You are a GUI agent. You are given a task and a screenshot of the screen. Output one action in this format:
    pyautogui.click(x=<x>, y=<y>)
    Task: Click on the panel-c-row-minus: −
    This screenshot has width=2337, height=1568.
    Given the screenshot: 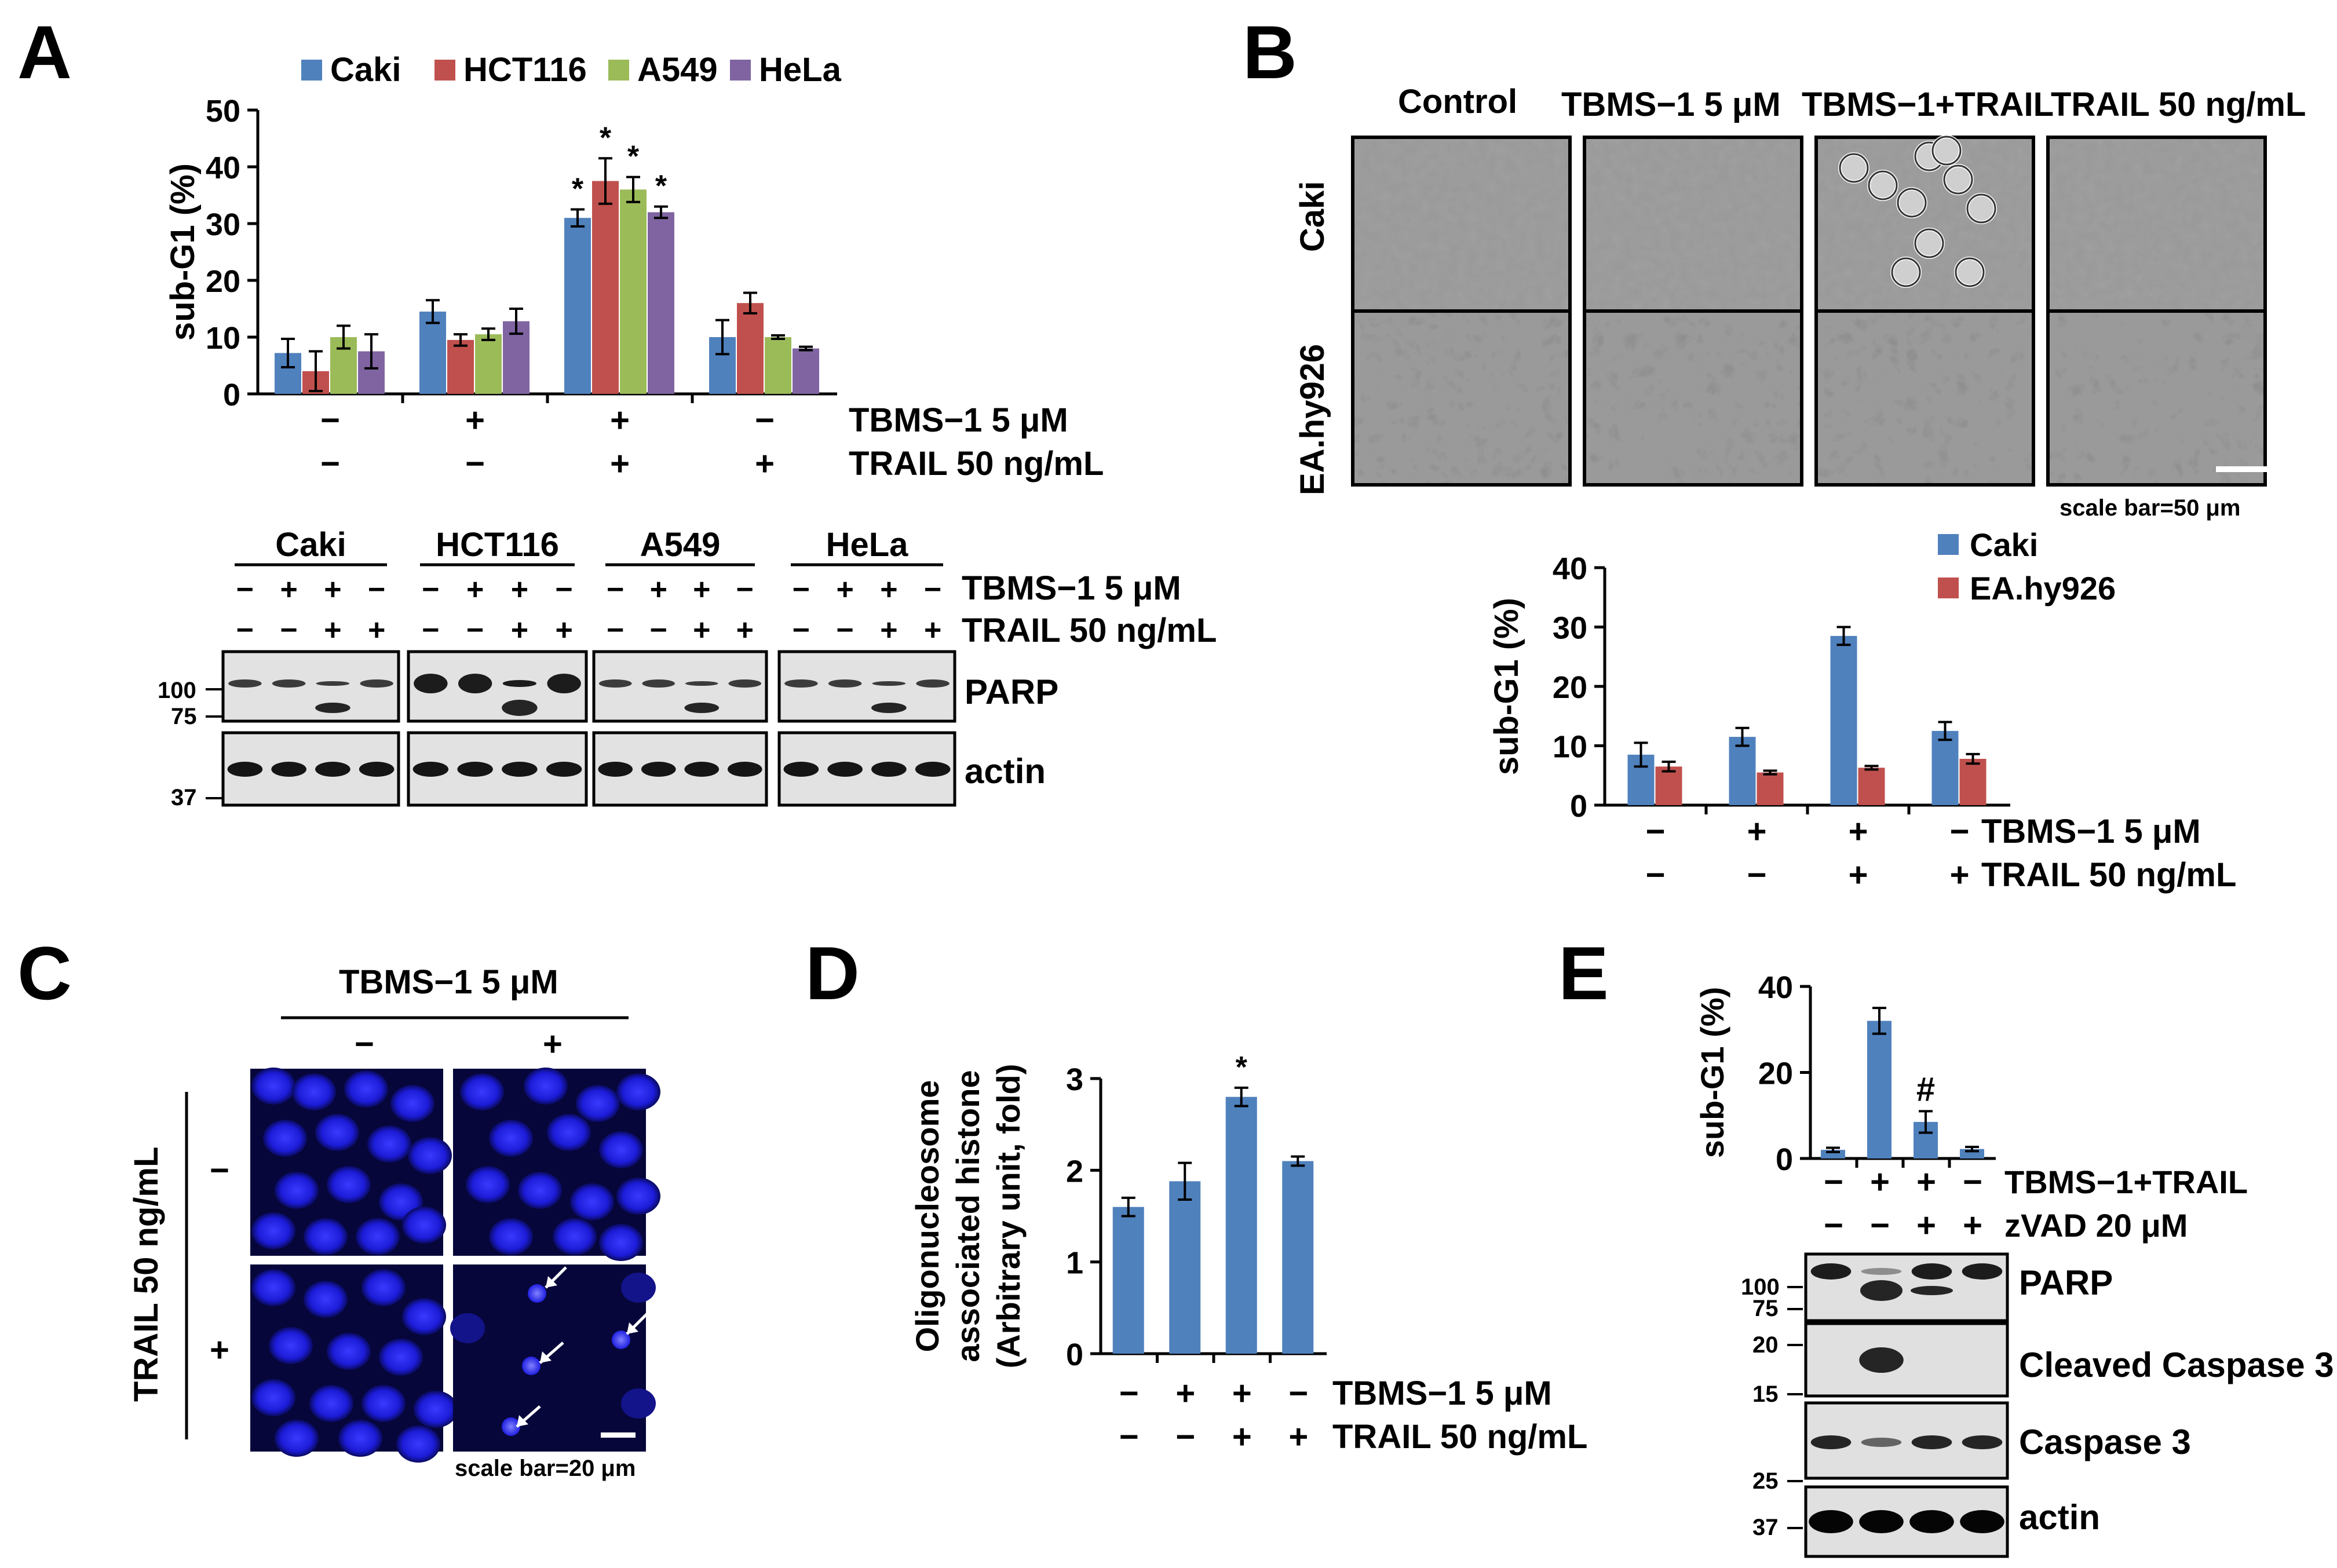 What is the action you would take?
    pyautogui.click(x=219, y=1170)
    